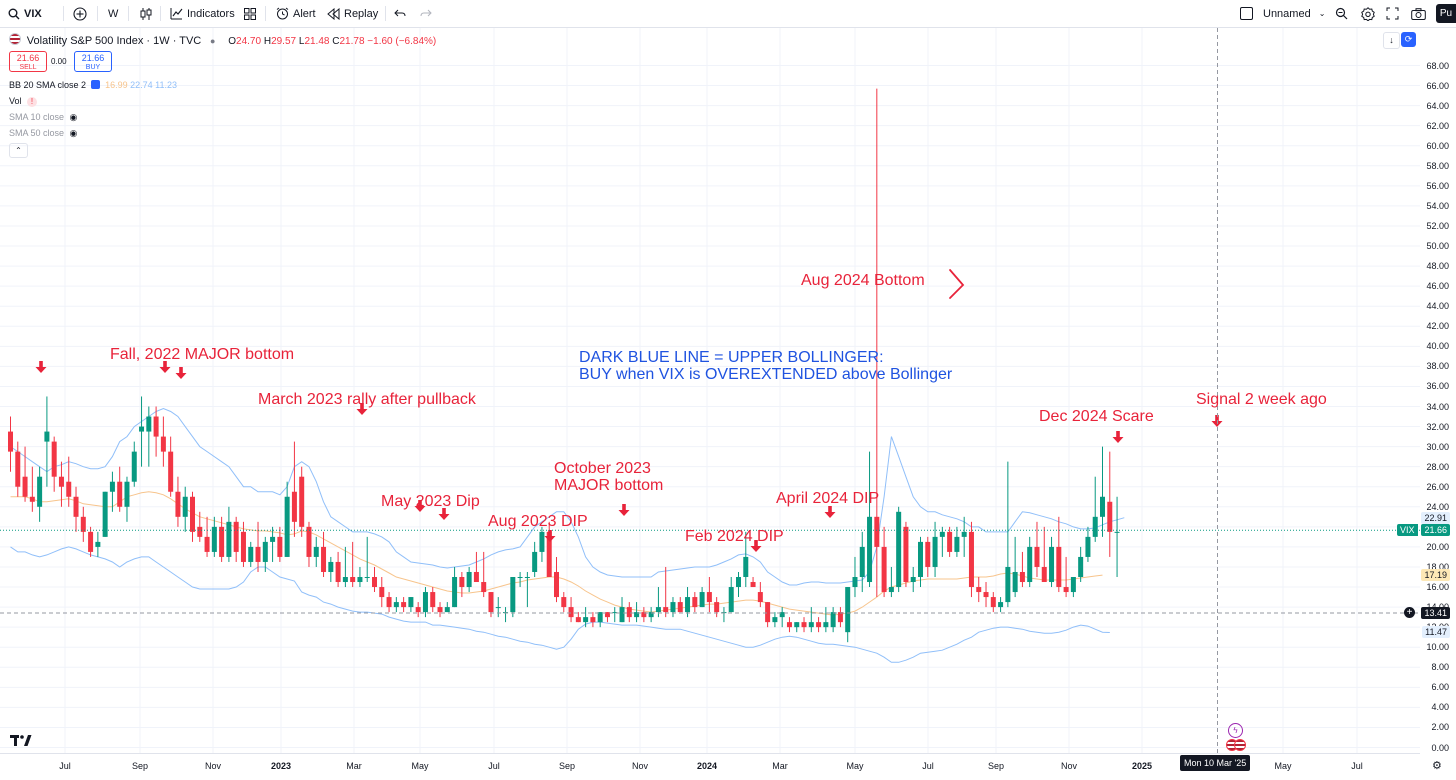 The image size is (1456, 780). Describe the element at coordinates (426, 13) in the screenshot. I see `redo-button` at that location.